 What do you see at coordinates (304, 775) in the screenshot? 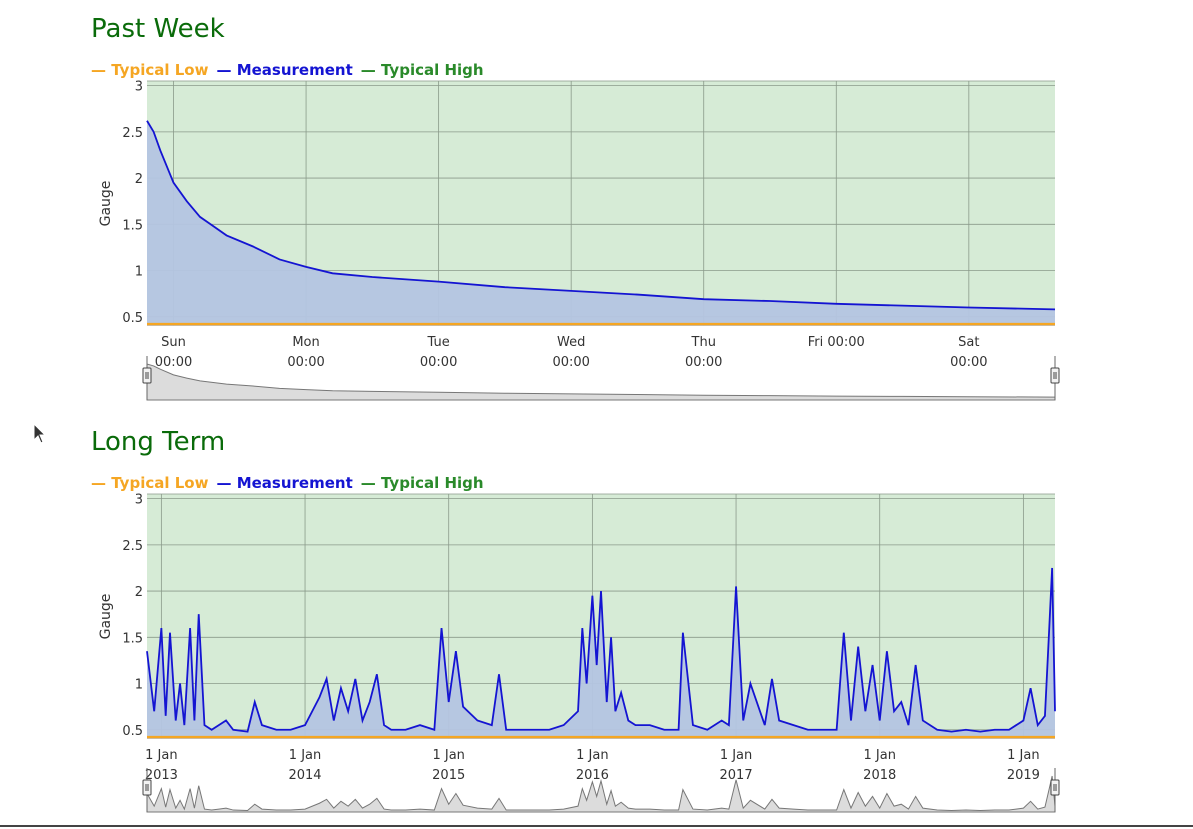
I see `x-tick-label: 2014` at bounding box center [304, 775].